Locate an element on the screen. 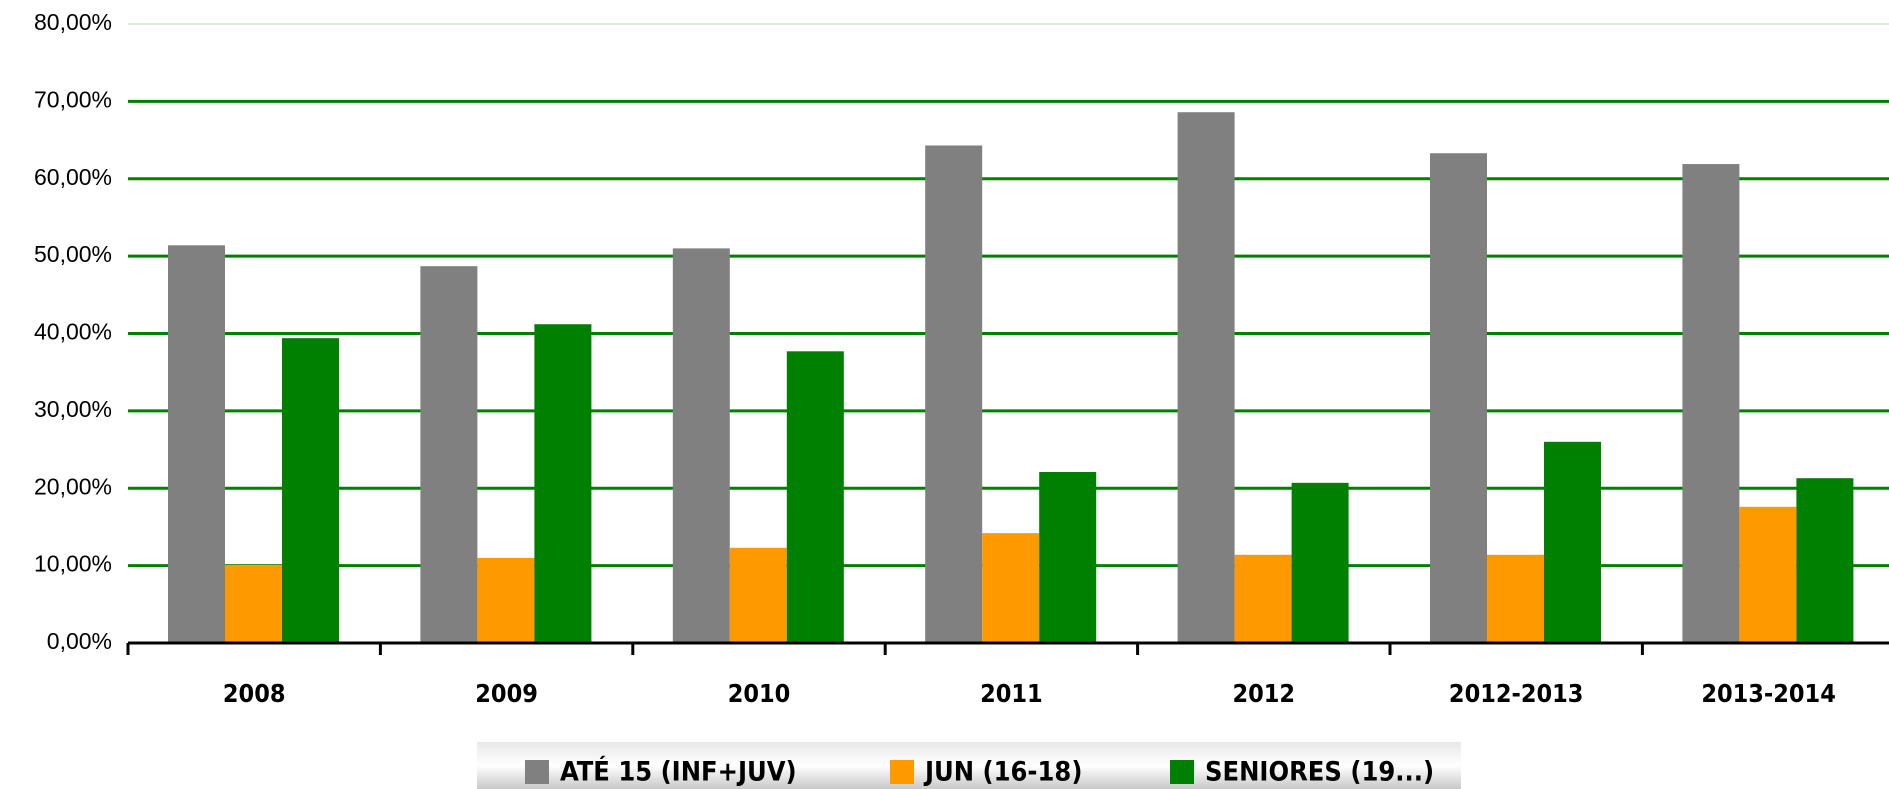  legend-label: ATÉ 15 (INF+JUV) is located at coordinates (678, 772).